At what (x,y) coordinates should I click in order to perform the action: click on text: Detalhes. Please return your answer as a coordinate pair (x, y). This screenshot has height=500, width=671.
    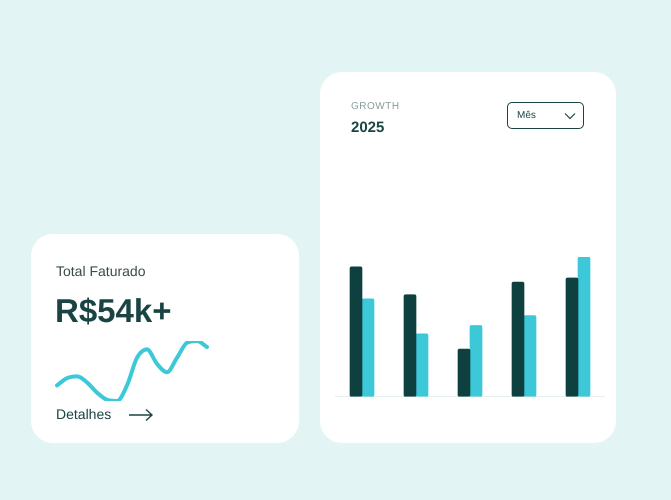
    Looking at the image, I should click on (84, 414).